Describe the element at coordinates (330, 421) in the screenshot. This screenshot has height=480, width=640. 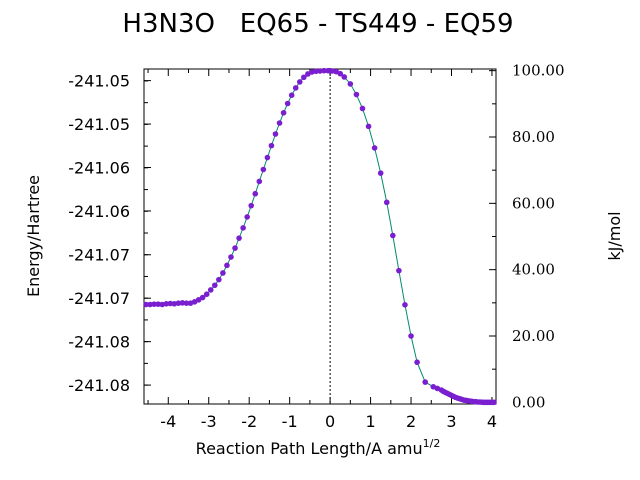
I see `x-tick-label: 0` at that location.